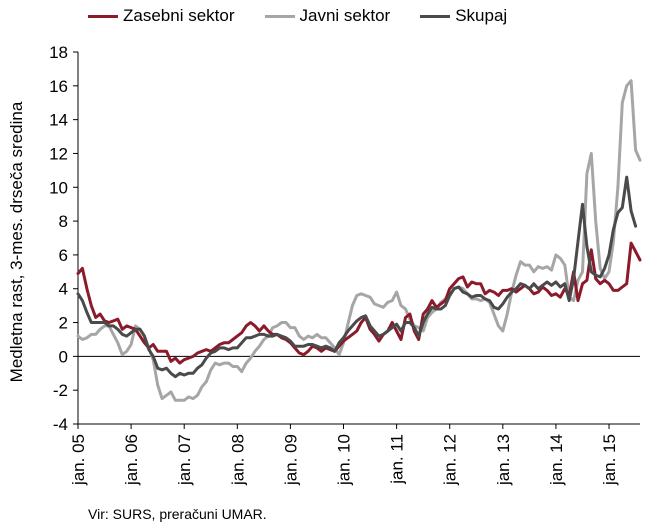 Image resolution: width=650 pixels, height=532 pixels. I want to click on y-tick-label: 0, so click(63, 356).